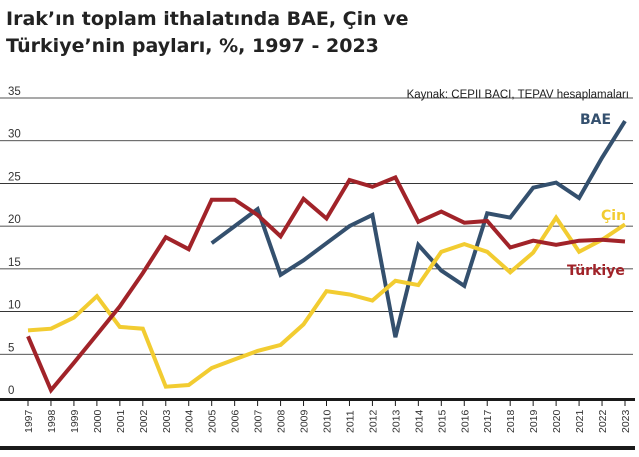  Describe the element at coordinates (213, 421) in the screenshot. I see `x-tick-label-2005: 2005` at that location.